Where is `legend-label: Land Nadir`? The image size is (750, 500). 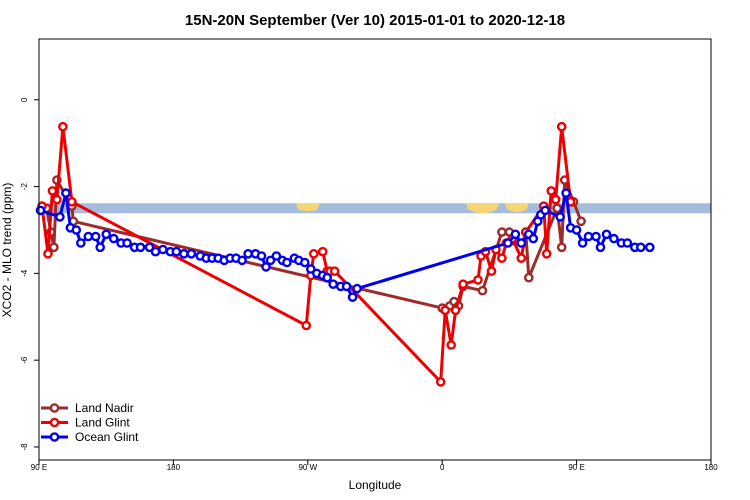 legend-label: Land Nadir is located at coordinates (104, 408).